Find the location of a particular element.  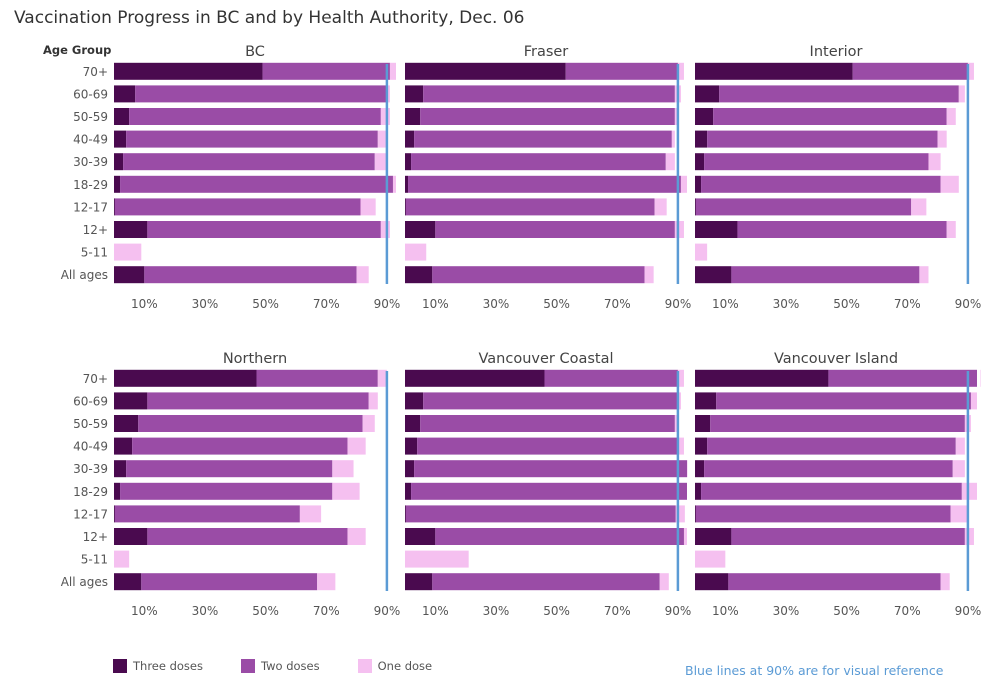

legend-item-three-doses: Three doses is located at coordinates (158, 666).